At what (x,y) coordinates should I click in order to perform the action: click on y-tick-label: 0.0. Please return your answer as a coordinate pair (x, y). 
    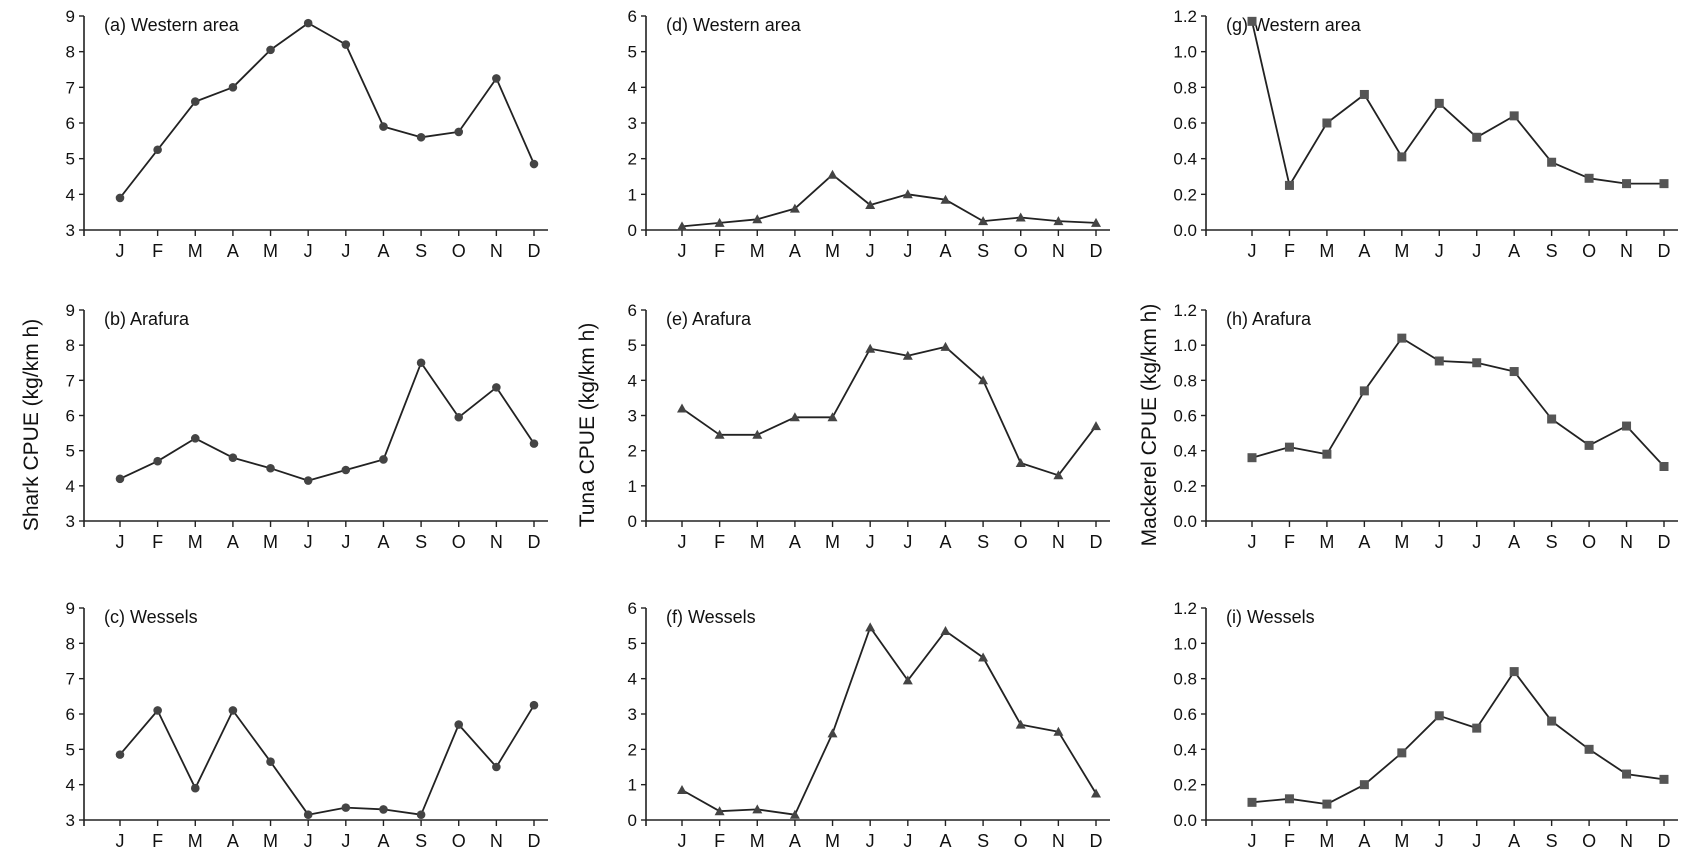
    Looking at the image, I should click on (1185, 820).